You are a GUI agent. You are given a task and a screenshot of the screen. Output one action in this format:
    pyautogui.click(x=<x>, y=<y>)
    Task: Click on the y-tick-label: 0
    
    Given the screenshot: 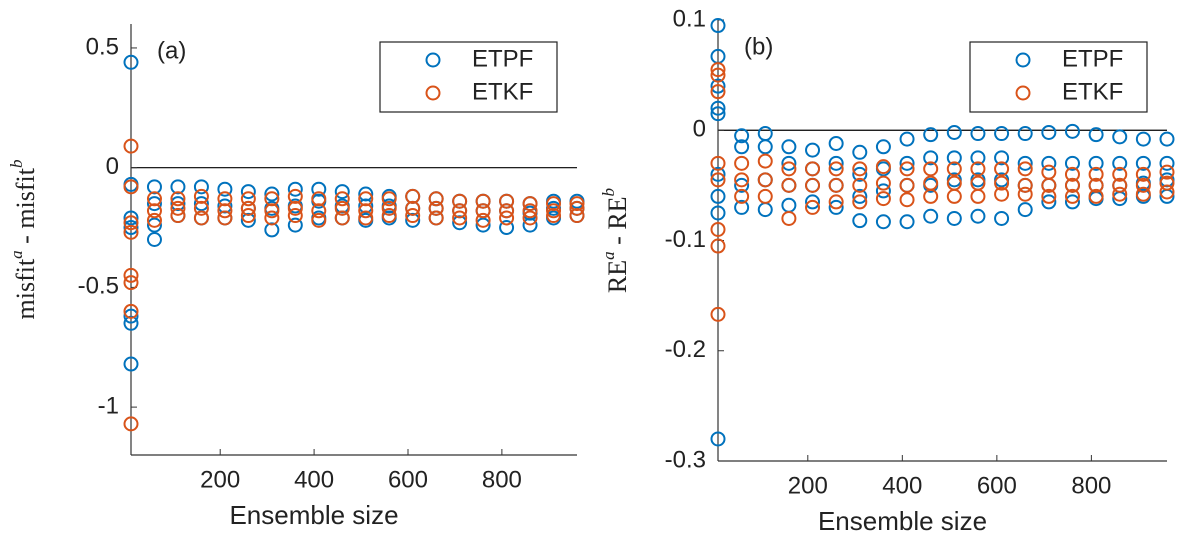 What is the action you would take?
    pyautogui.click(x=699, y=129)
    